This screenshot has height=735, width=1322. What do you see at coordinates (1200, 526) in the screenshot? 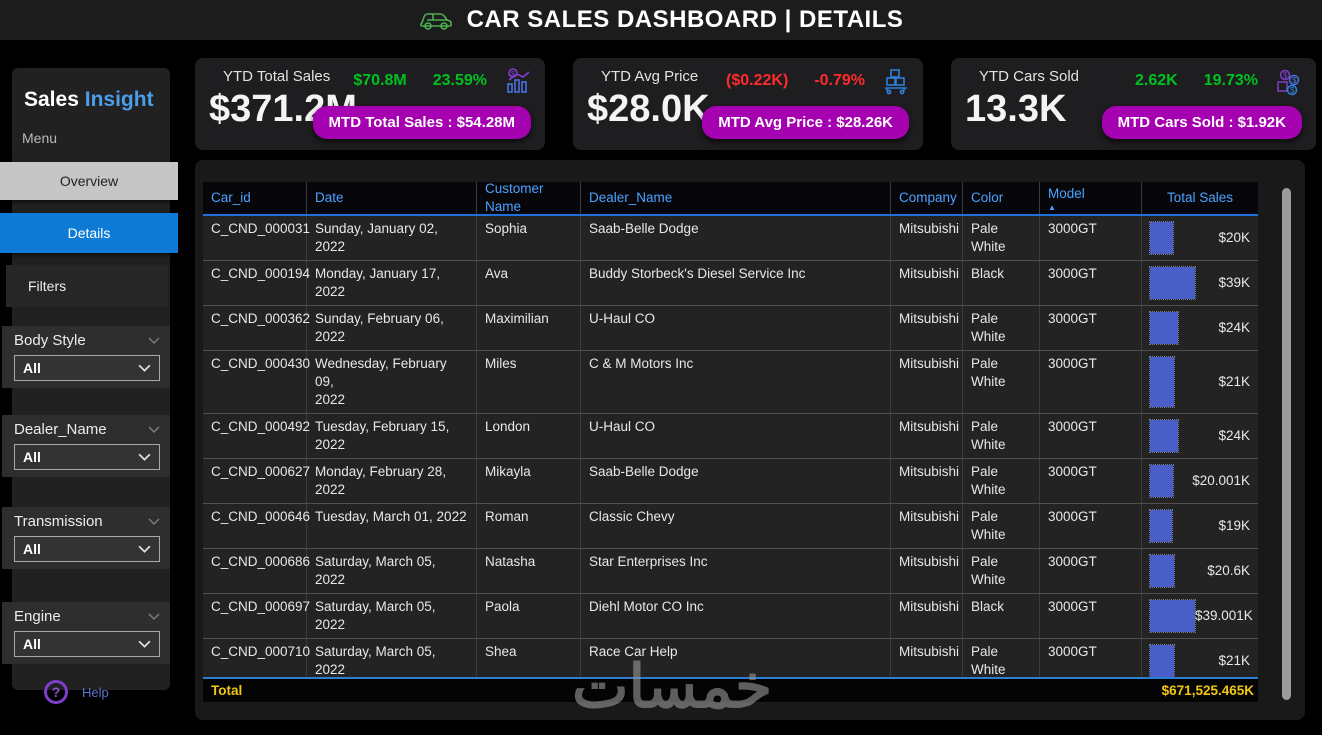
I see `cell-total-sales: $19K` at bounding box center [1200, 526].